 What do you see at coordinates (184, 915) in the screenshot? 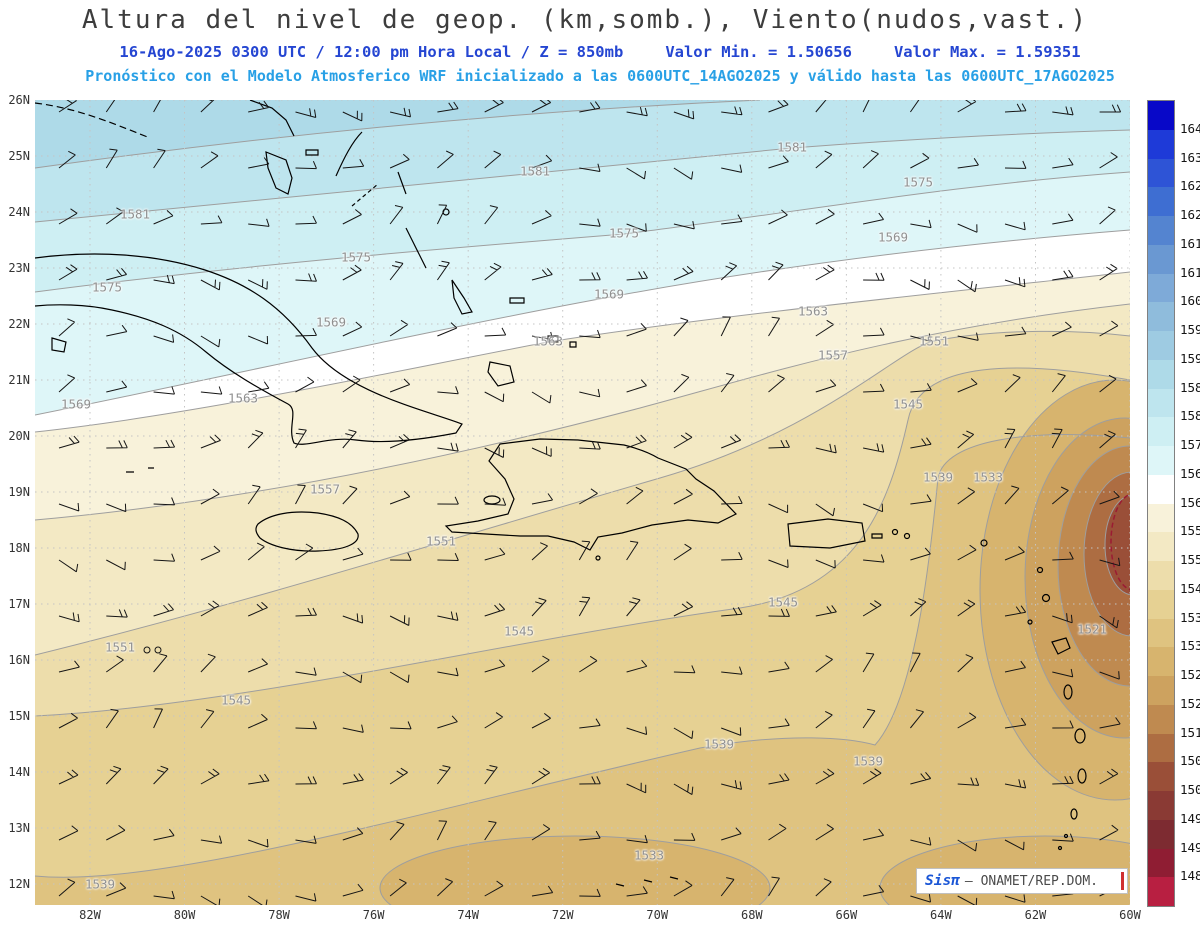
I see `lon-tick-label: 80W` at bounding box center [184, 915].